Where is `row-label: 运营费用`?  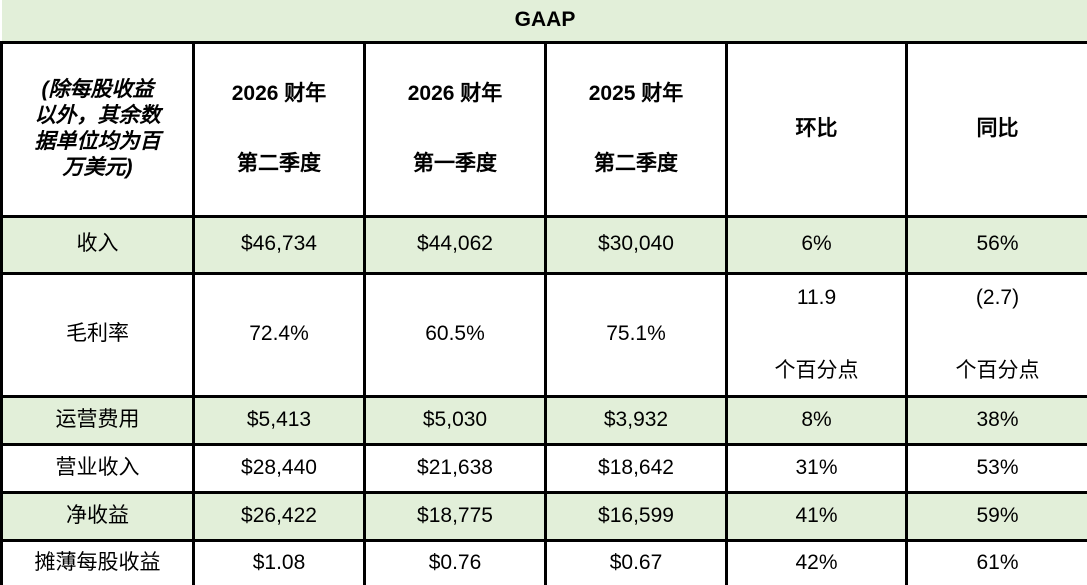 row-label: 运营费用 is located at coordinates (97, 420).